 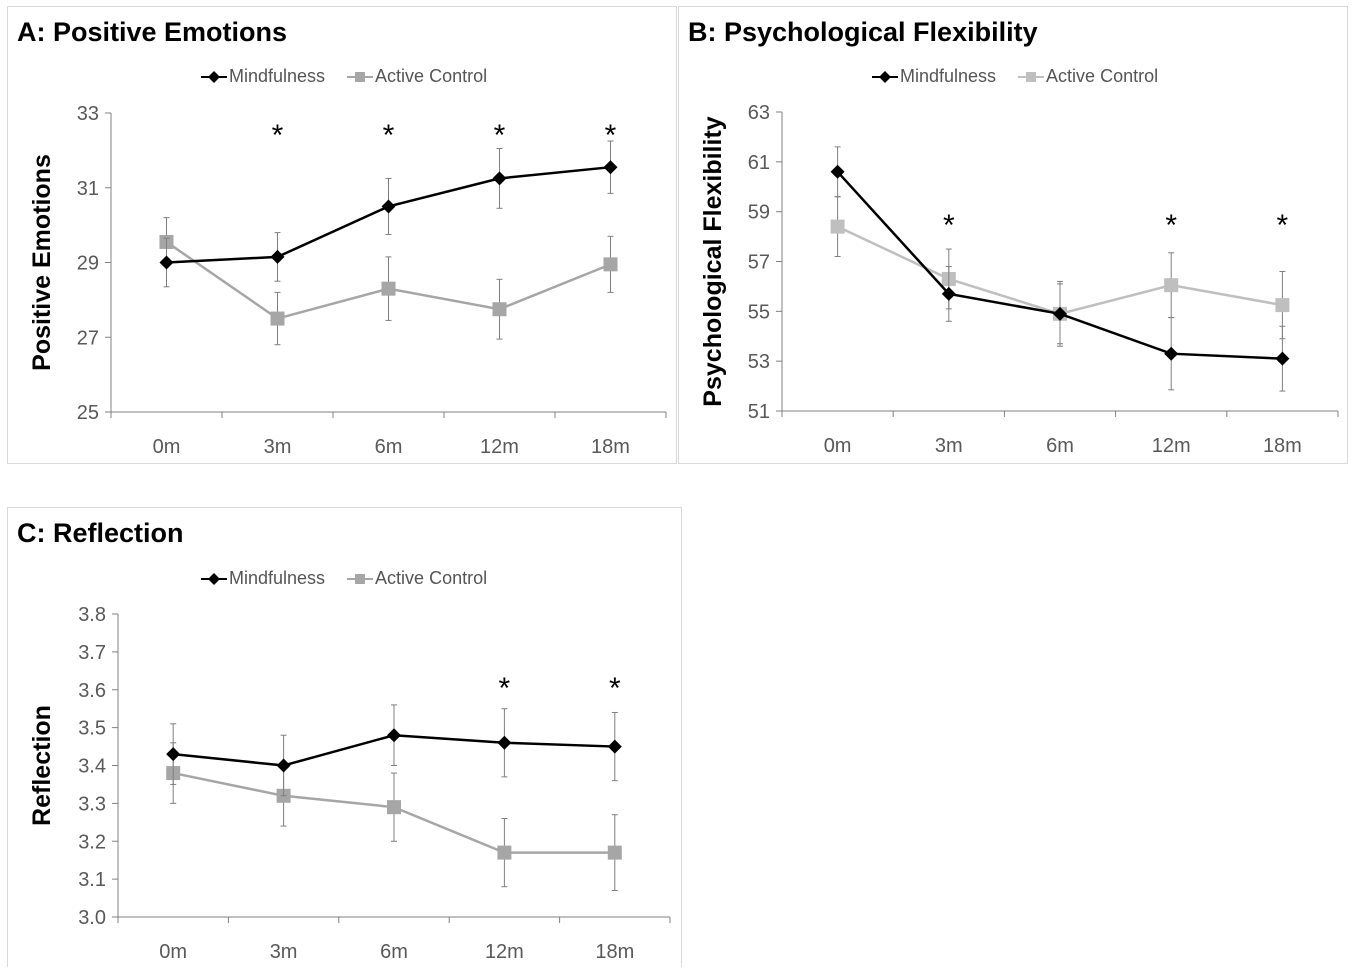 What do you see at coordinates (92, 729) in the screenshot?
I see `y-tick-label: 3.5` at bounding box center [92, 729].